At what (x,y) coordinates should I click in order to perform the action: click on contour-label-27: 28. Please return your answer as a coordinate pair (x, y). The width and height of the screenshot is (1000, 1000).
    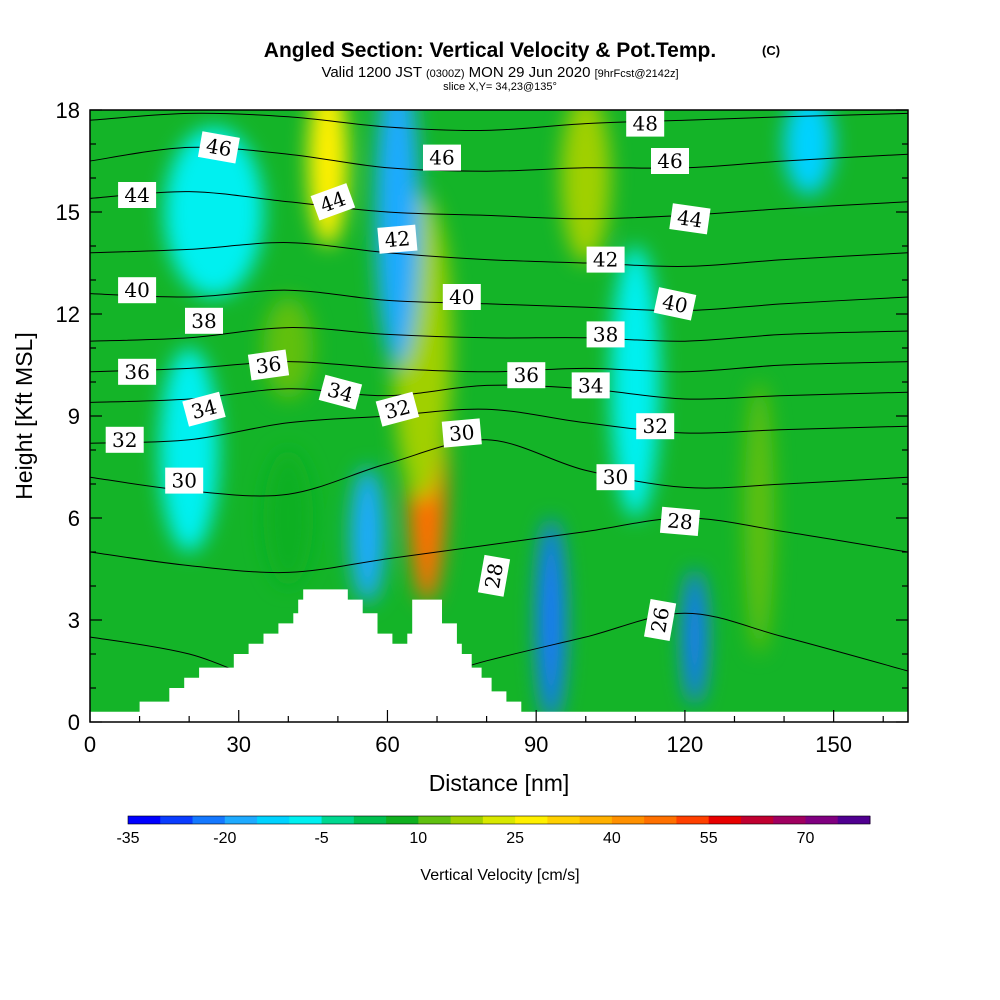
    Looking at the image, I should click on (494, 575).